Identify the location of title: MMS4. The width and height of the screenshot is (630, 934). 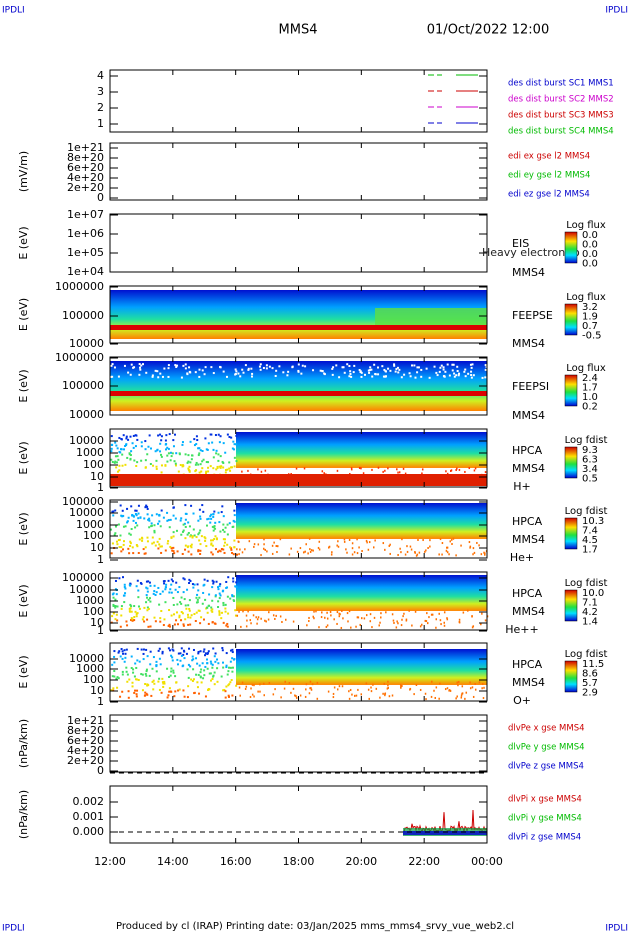
(298, 30).